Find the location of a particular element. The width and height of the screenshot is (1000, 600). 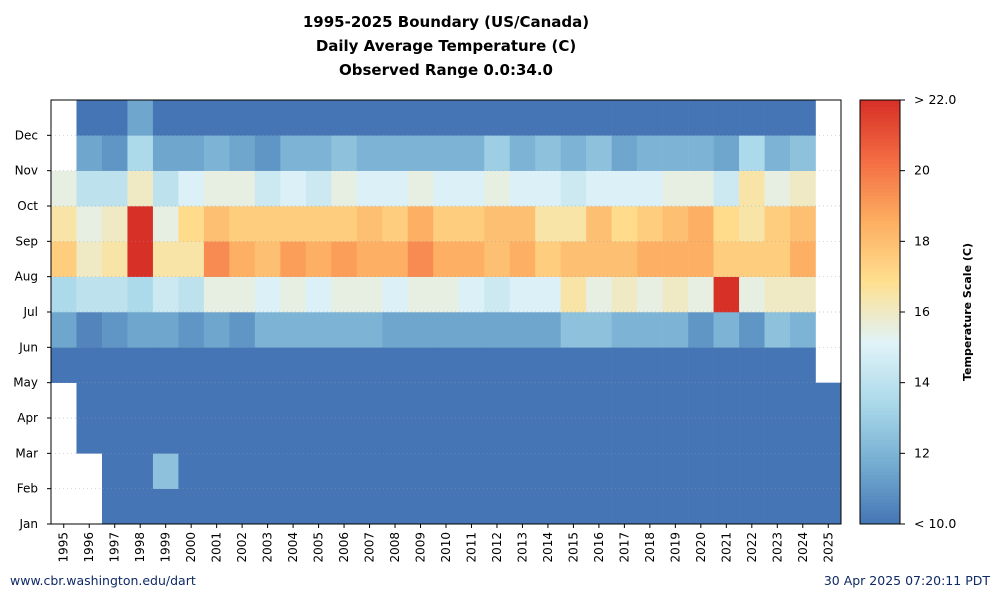

source-url: www.cbr.washington.edu/dart is located at coordinates (103, 580).